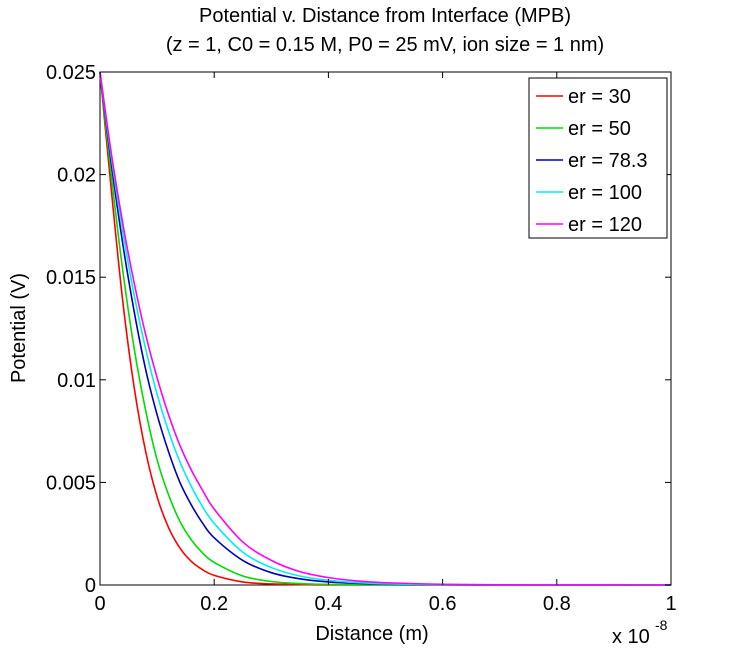 The image size is (743, 657). I want to click on y-tick-label: 0.01, so click(76, 381).